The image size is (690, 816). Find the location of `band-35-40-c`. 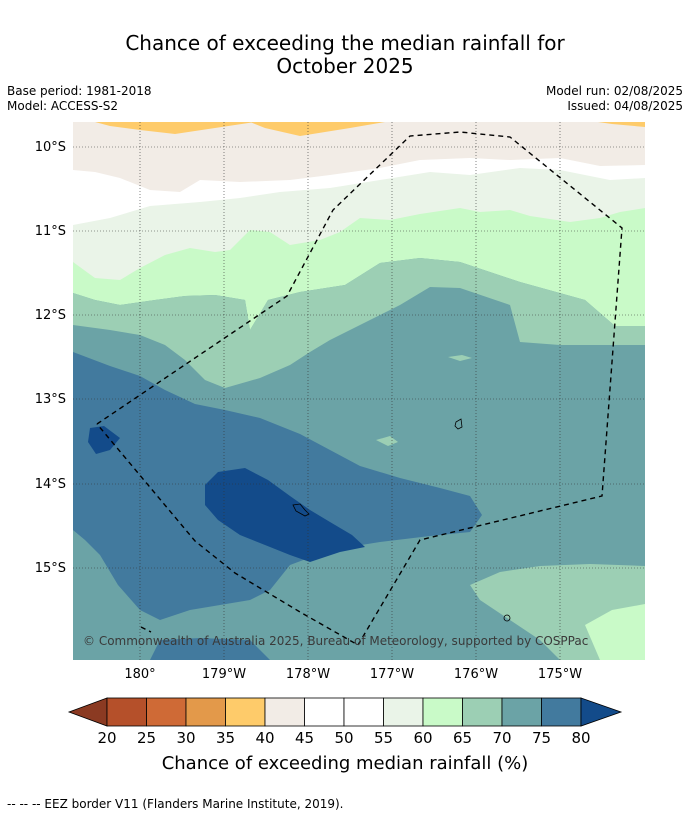

band-35-40-c is located at coordinates (621, 124).